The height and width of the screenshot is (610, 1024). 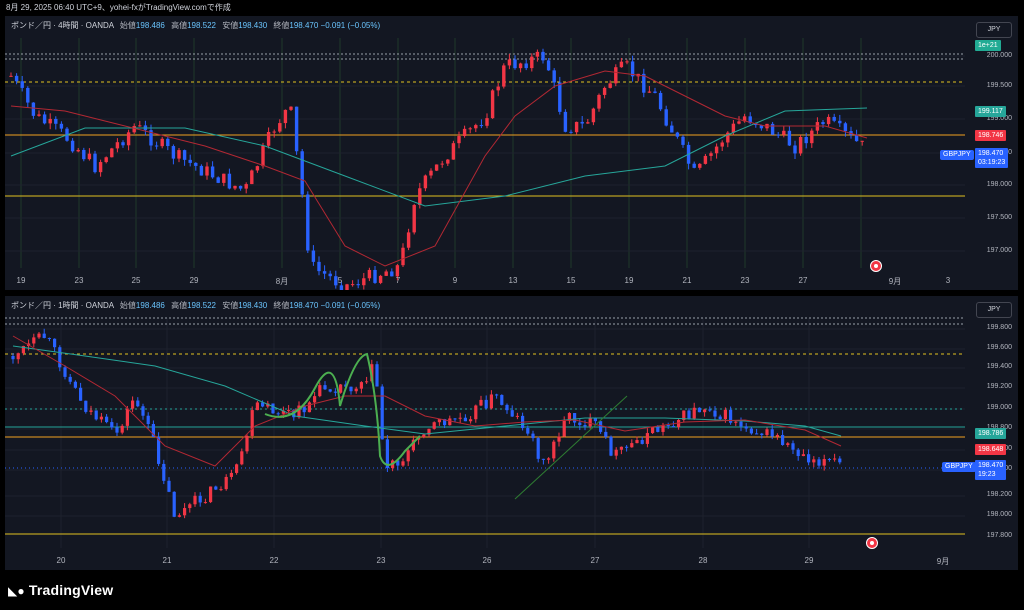 What do you see at coordinates (282, 281) in the screenshot?
I see `time-tick-label: 8月` at bounding box center [282, 281].